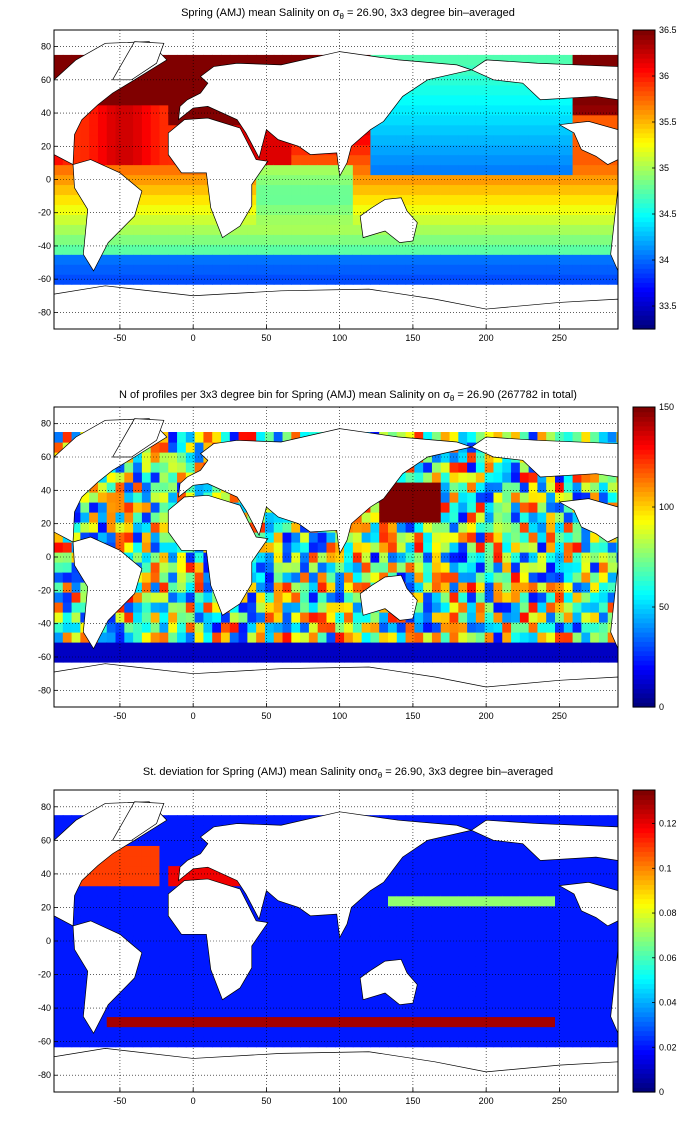 This screenshot has width=696, height=1140. Describe the element at coordinates (668, 122) in the screenshot. I see `colorbar-tick-label: 35.5` at that location.